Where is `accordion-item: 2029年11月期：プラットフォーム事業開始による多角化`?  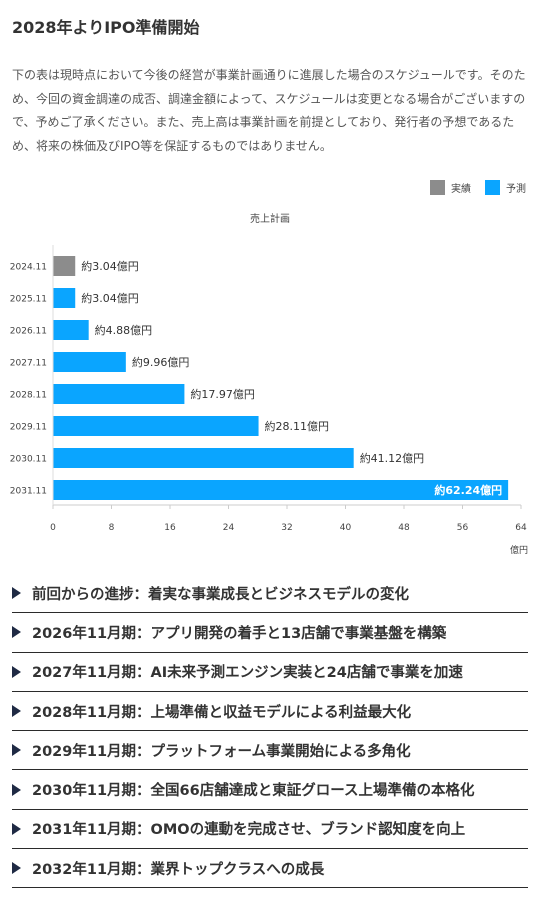 accordion-item: 2029年11月期：プラットフォーム事業開始による多角化 is located at coordinates (270, 751).